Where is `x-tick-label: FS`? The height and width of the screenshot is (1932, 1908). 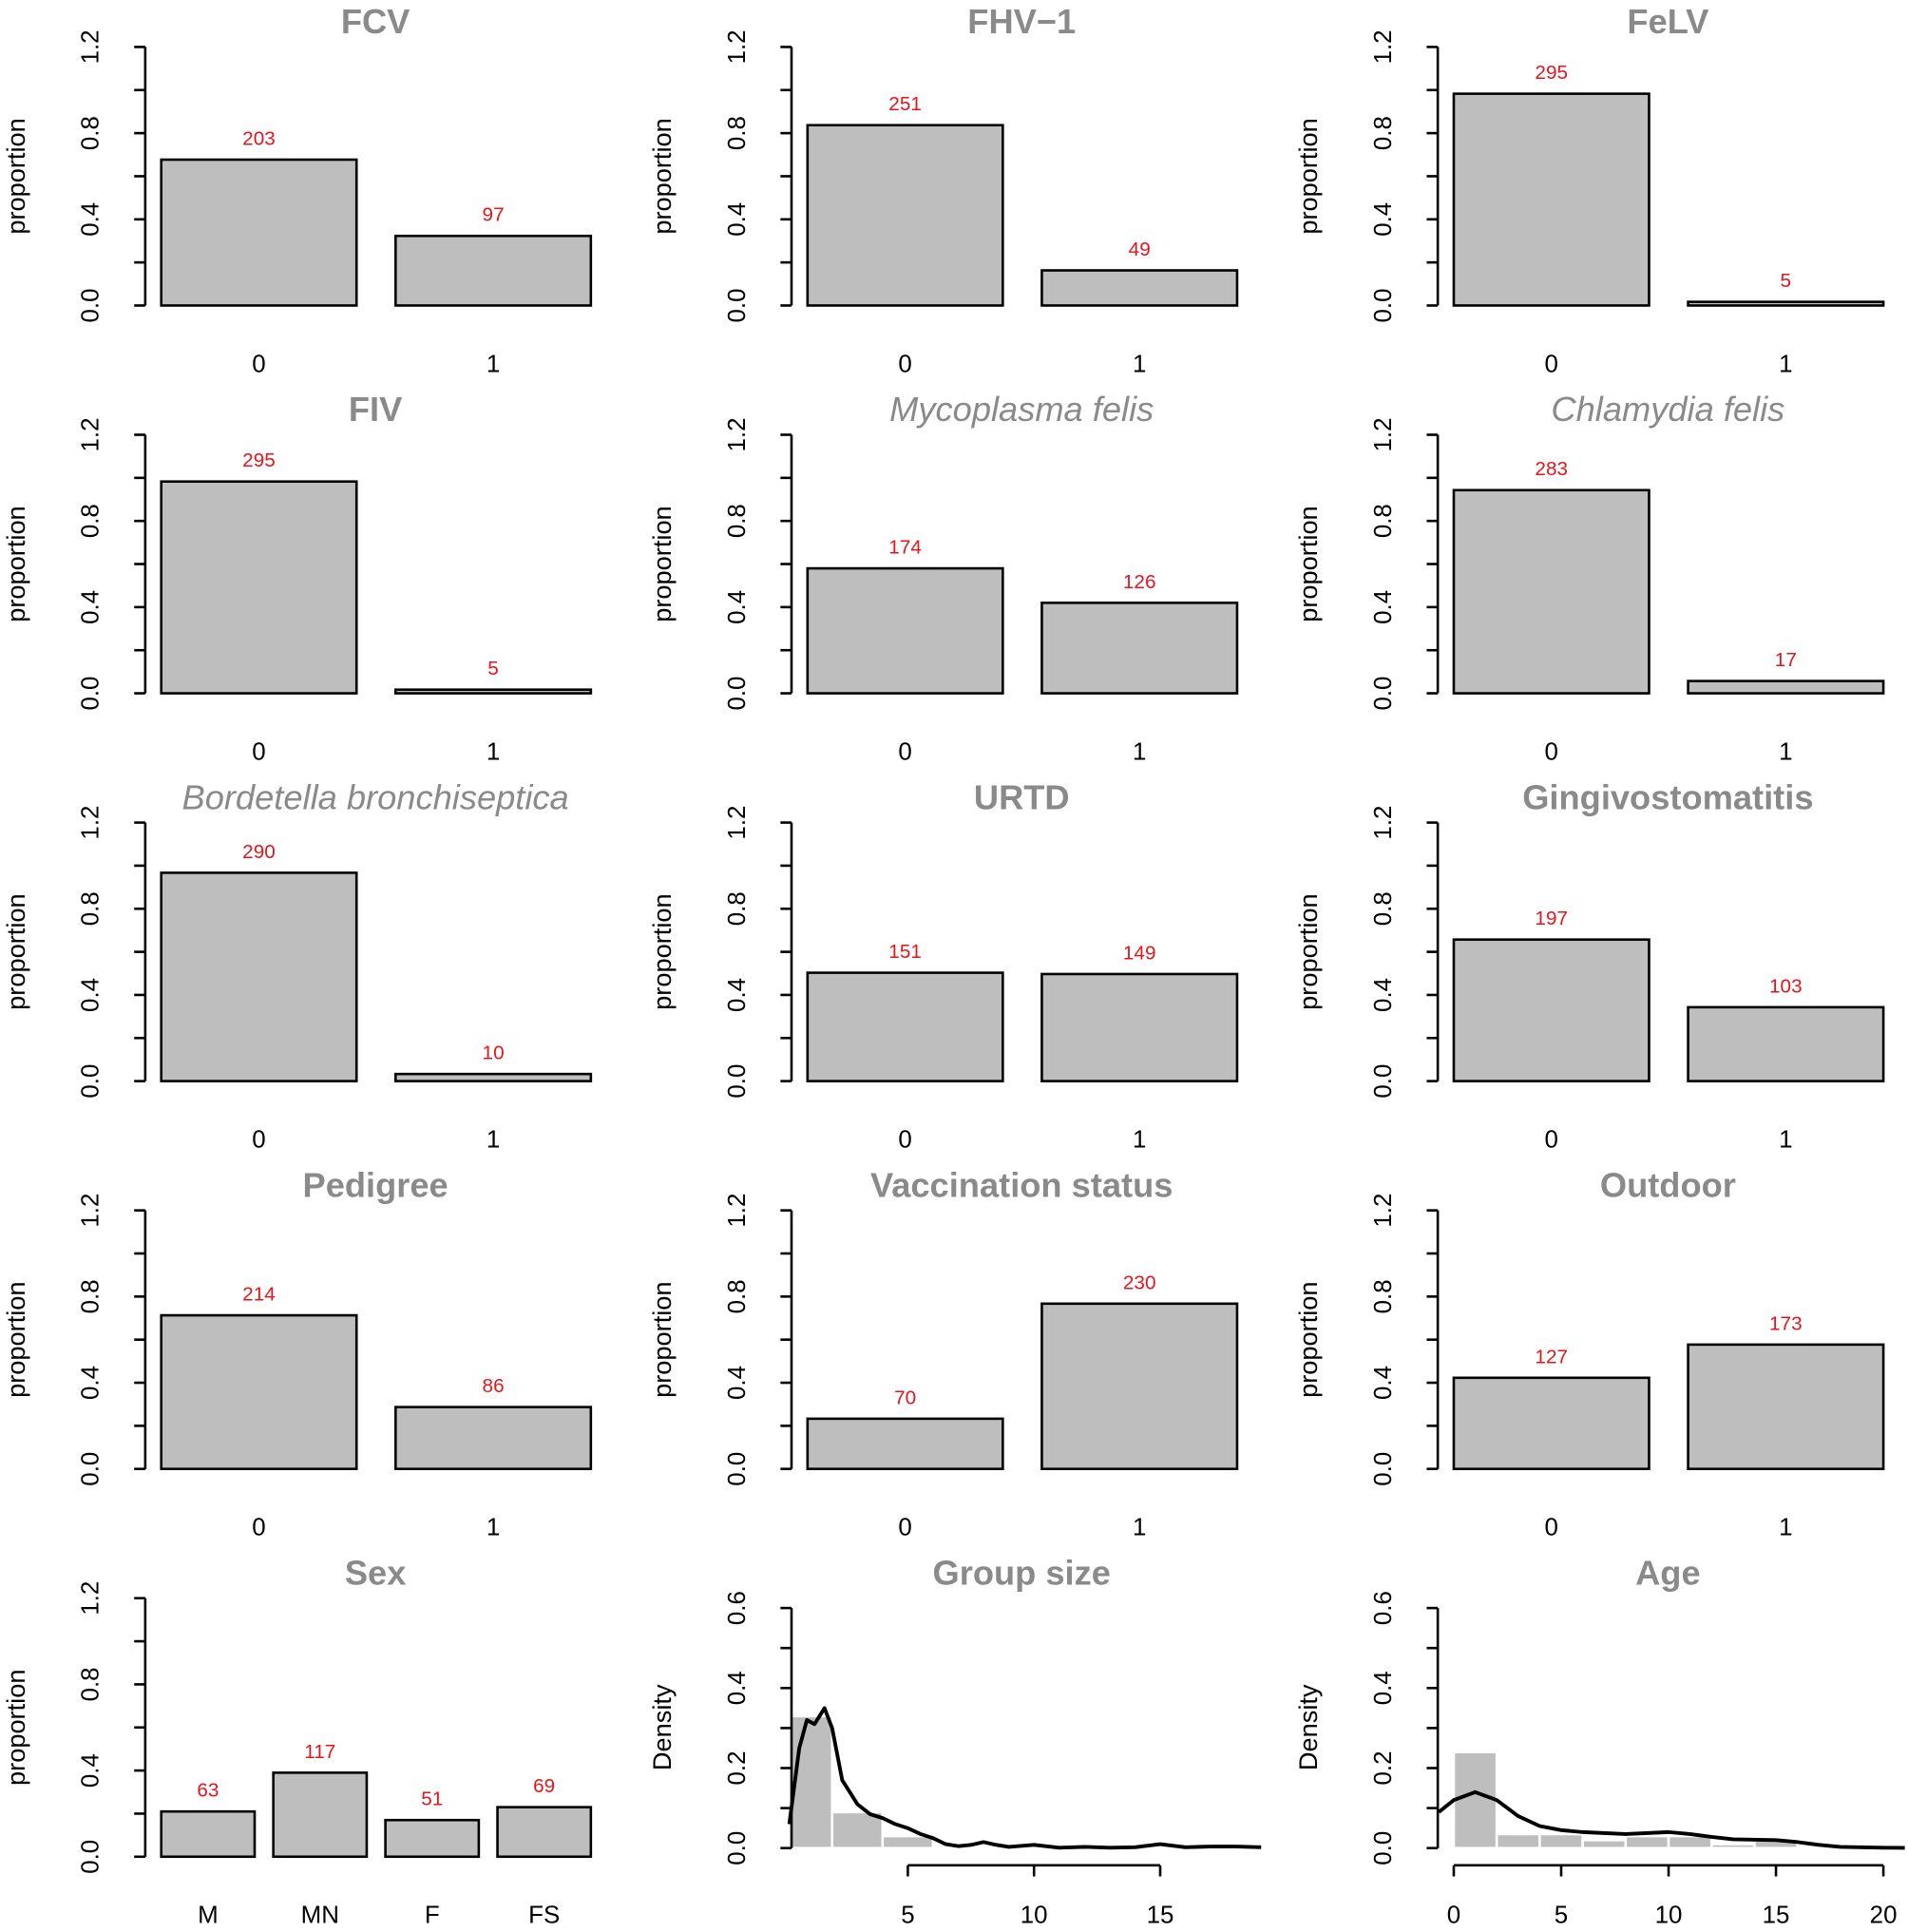
x-tick-label: FS is located at coordinates (544, 1916).